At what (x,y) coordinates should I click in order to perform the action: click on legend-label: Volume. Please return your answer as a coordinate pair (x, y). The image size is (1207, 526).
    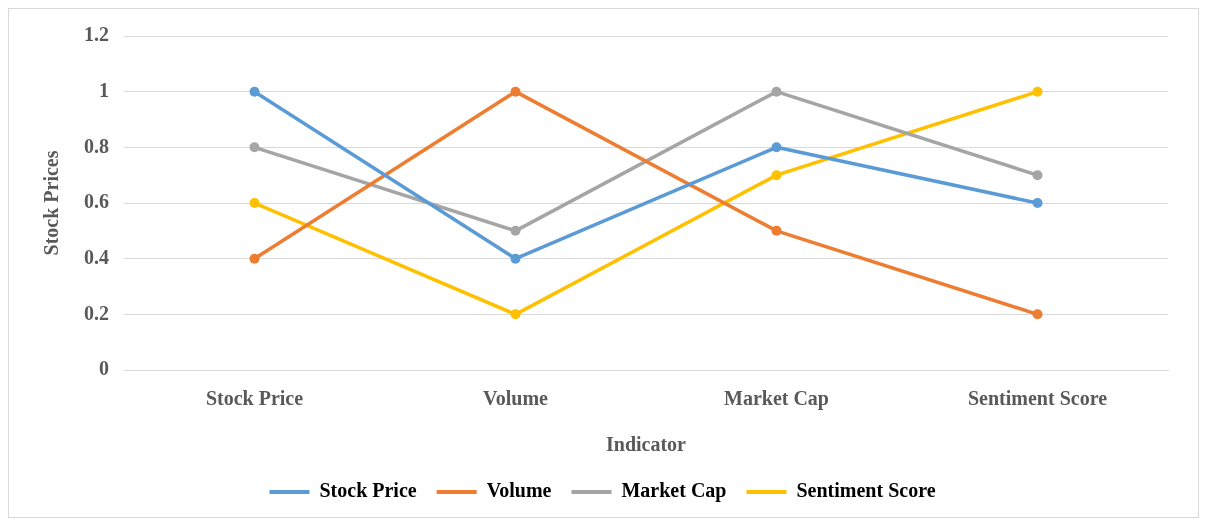
    Looking at the image, I should click on (519, 490).